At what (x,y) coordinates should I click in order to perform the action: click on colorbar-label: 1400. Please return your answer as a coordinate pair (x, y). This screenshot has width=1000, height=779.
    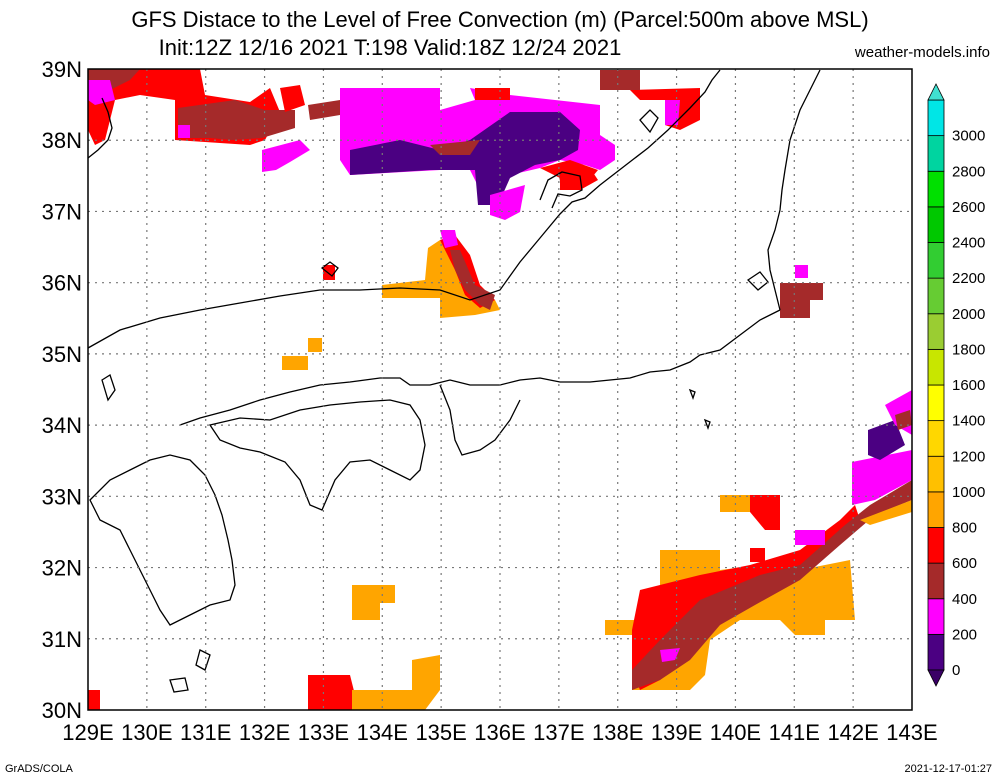
    Looking at the image, I should click on (968, 421).